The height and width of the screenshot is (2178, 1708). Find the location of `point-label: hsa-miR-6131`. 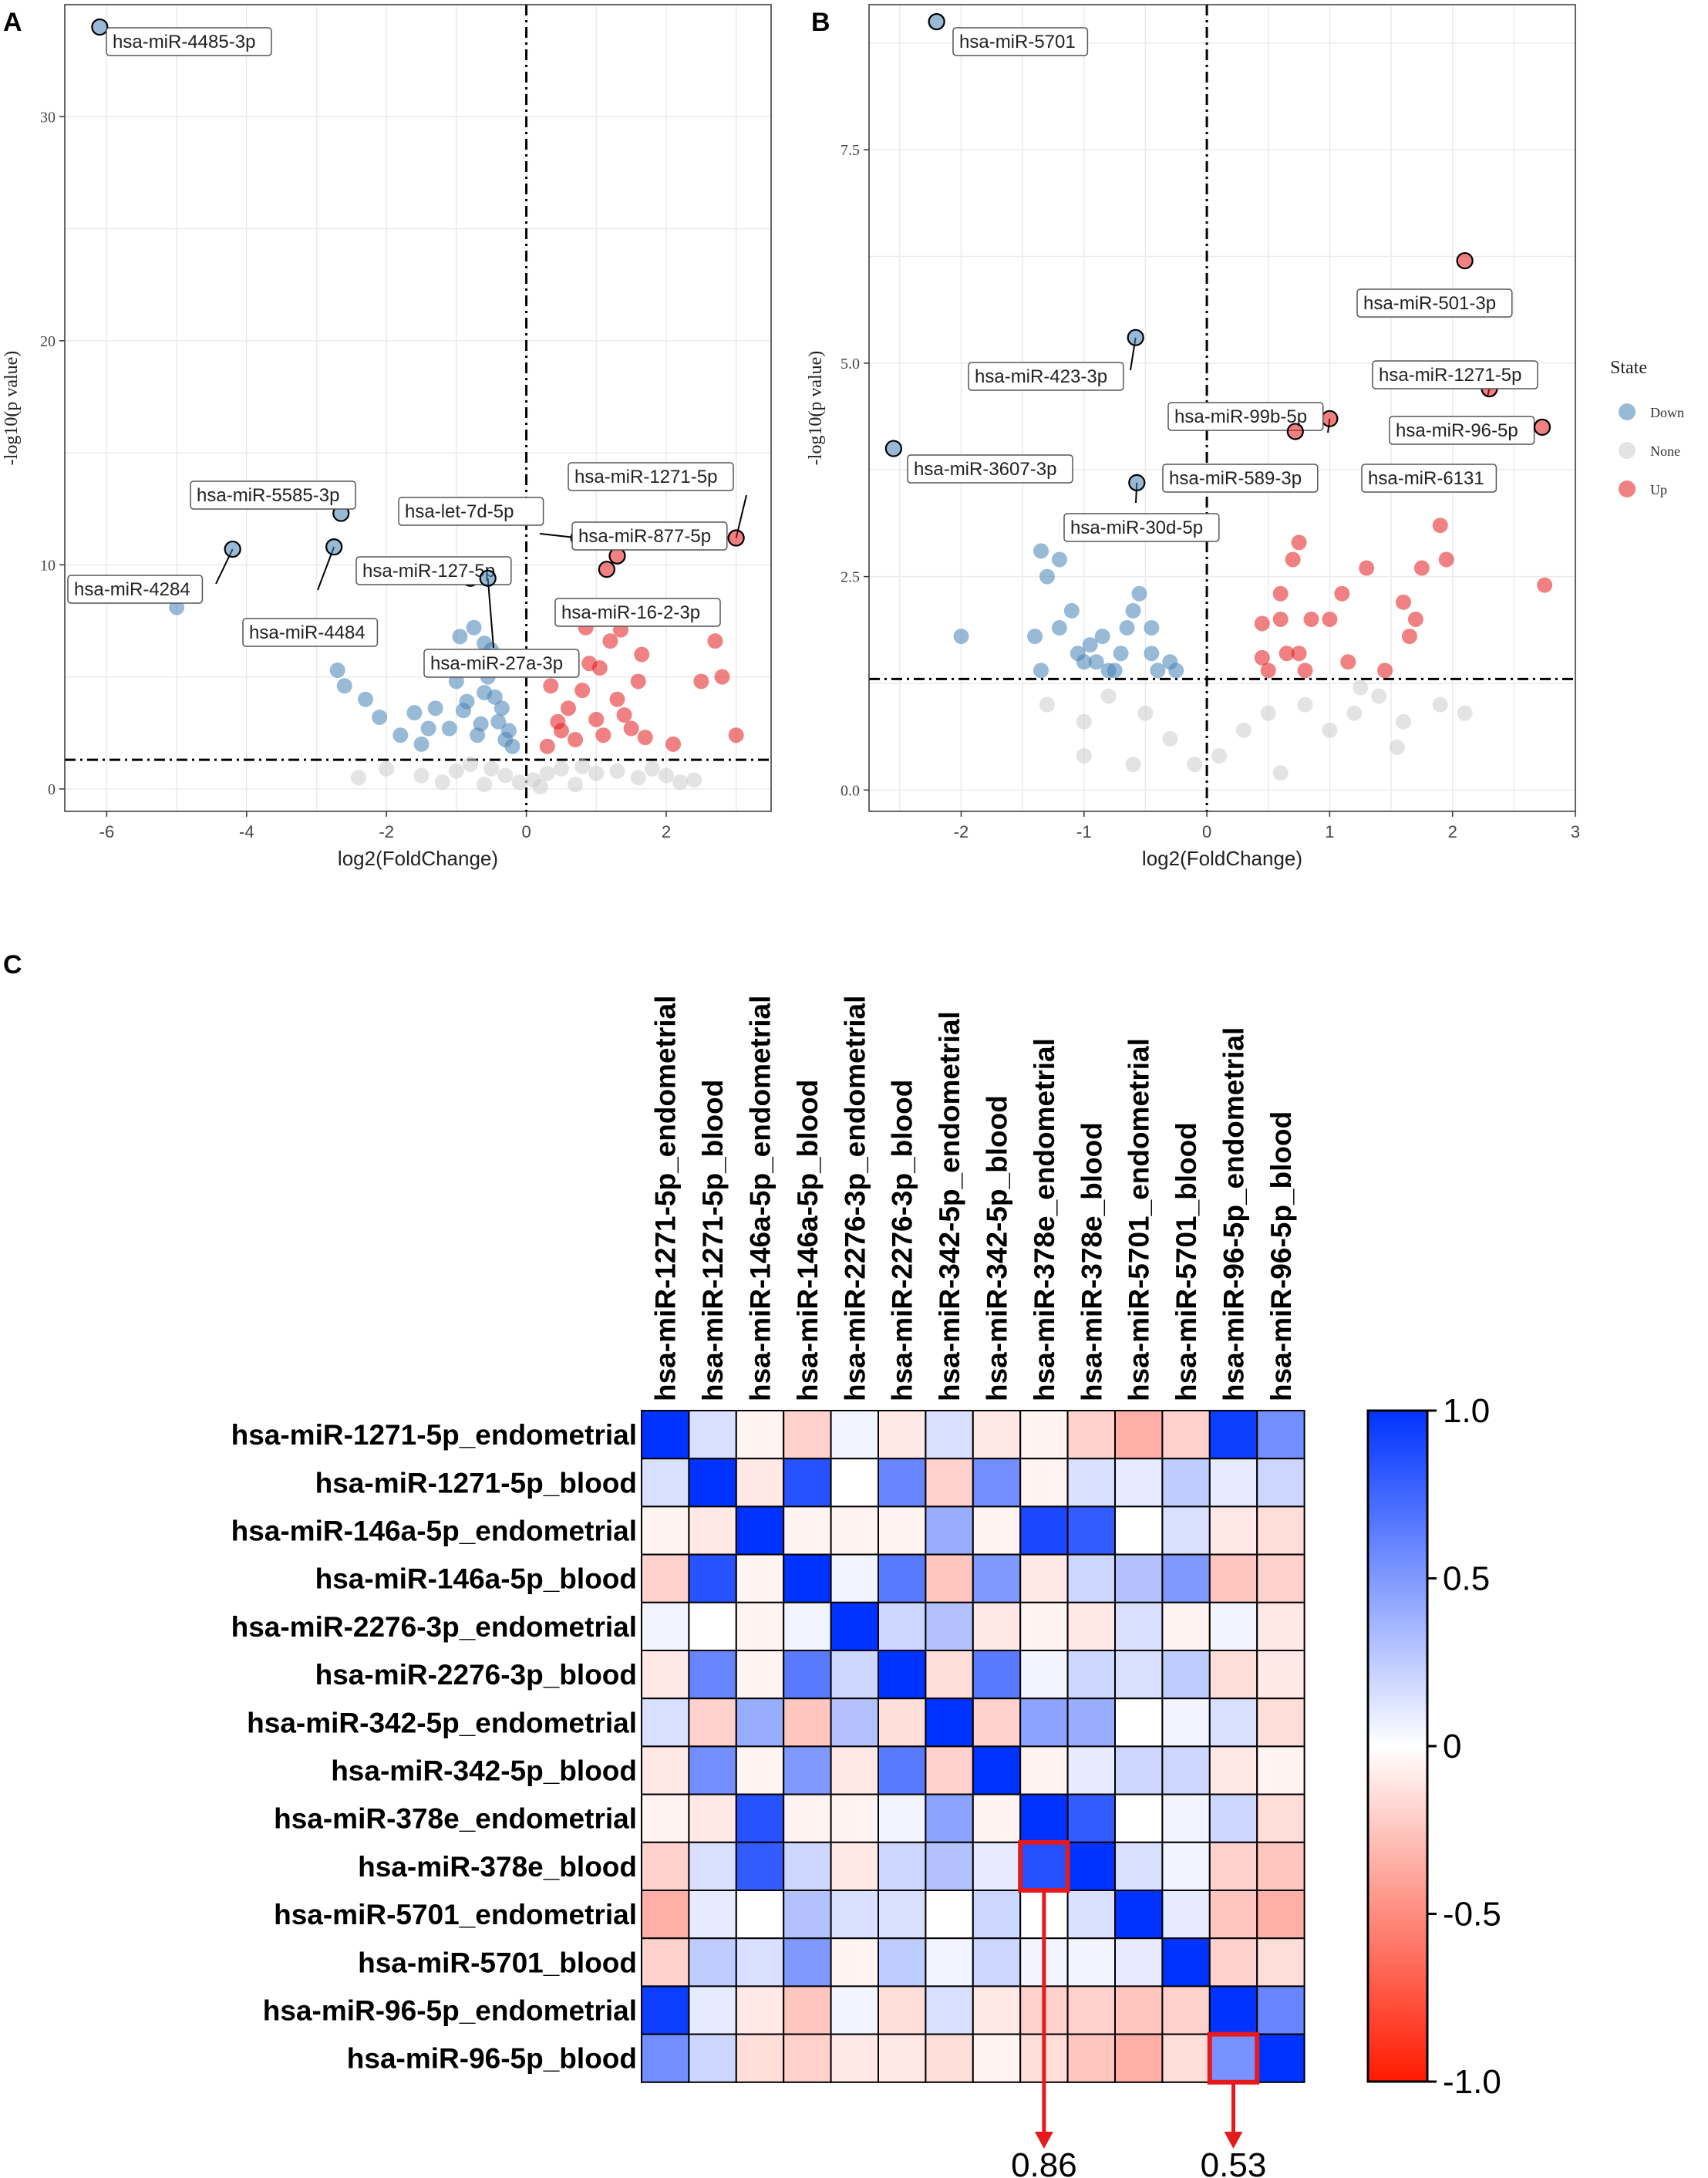

point-label: hsa-miR-6131 is located at coordinates (1426, 479).